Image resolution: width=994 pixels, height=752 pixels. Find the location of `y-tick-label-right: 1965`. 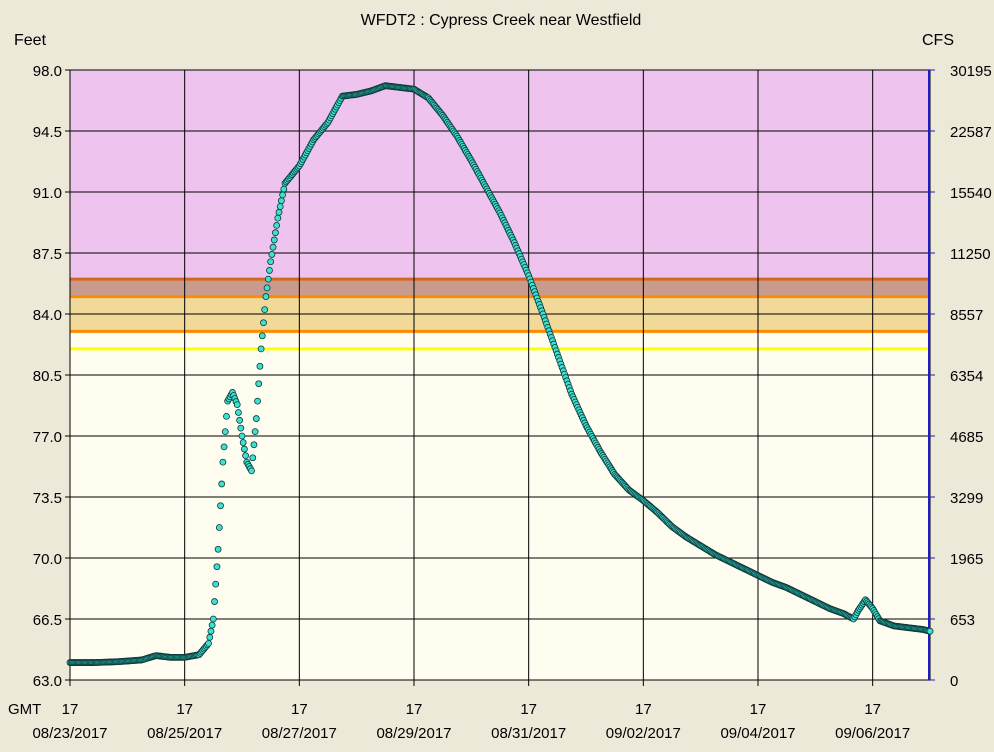

y-tick-label-right: 1965 is located at coordinates (966, 559).